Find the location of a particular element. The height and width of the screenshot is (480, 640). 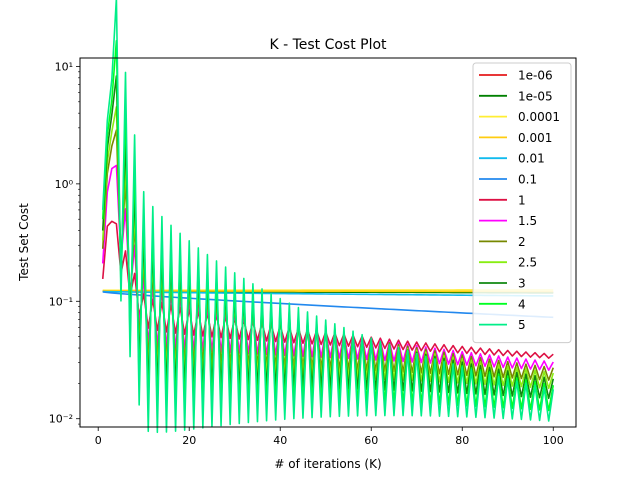

x-tick-label: 80 is located at coordinates (462, 440).